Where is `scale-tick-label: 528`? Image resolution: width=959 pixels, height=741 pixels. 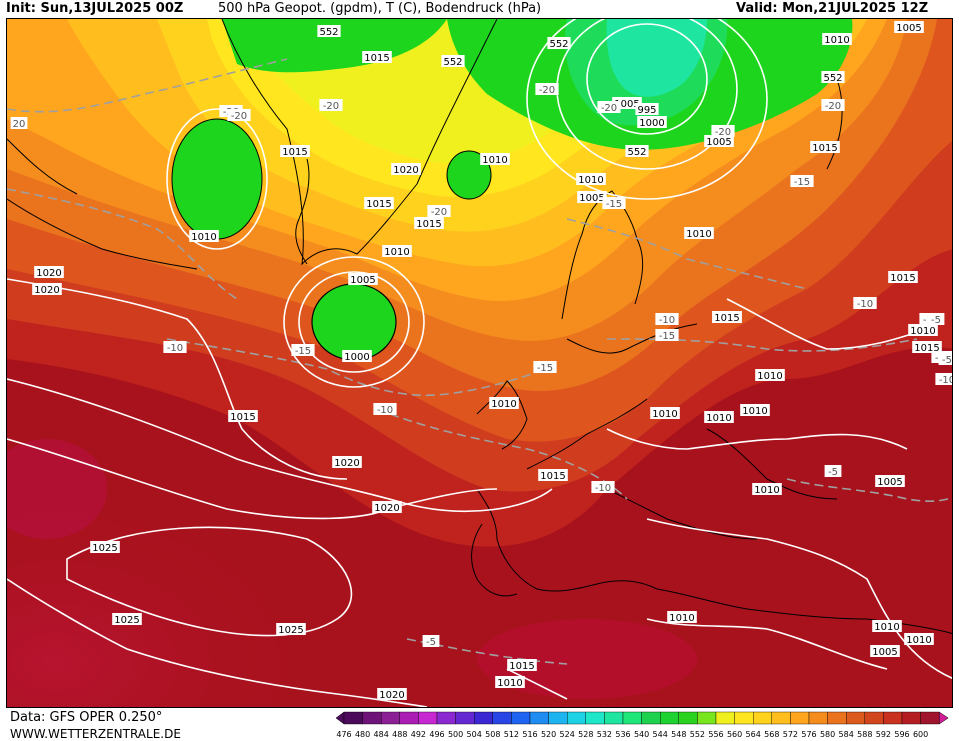
scale-tick-label: 528 is located at coordinates (585, 734).